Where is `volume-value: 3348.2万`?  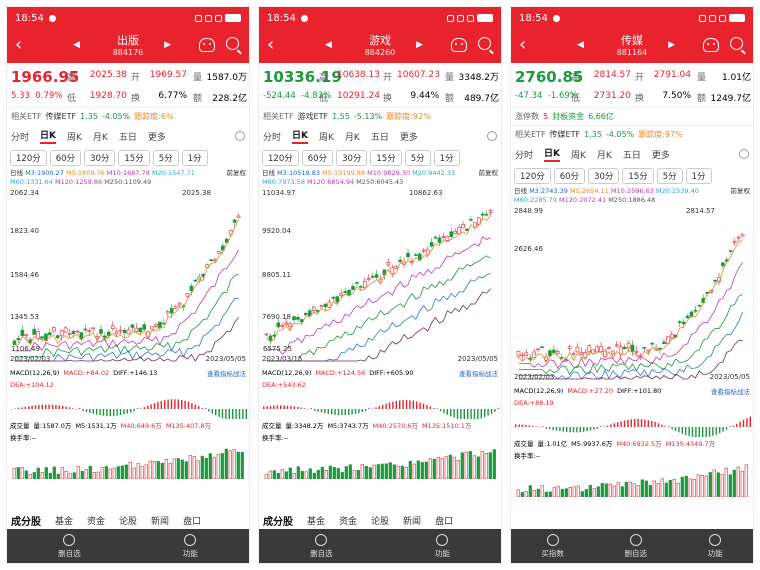
volume-value: 3348.2万 is located at coordinates (479, 78).